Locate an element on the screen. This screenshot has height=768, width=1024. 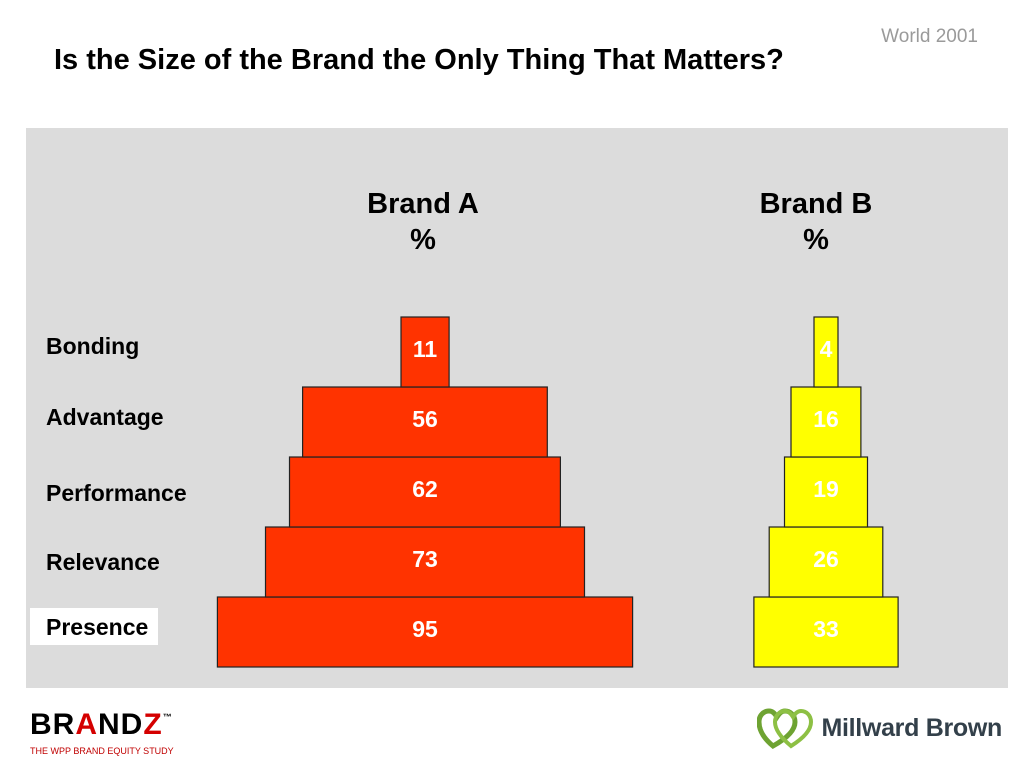
bar-a-performance is located at coordinates (424, 492).